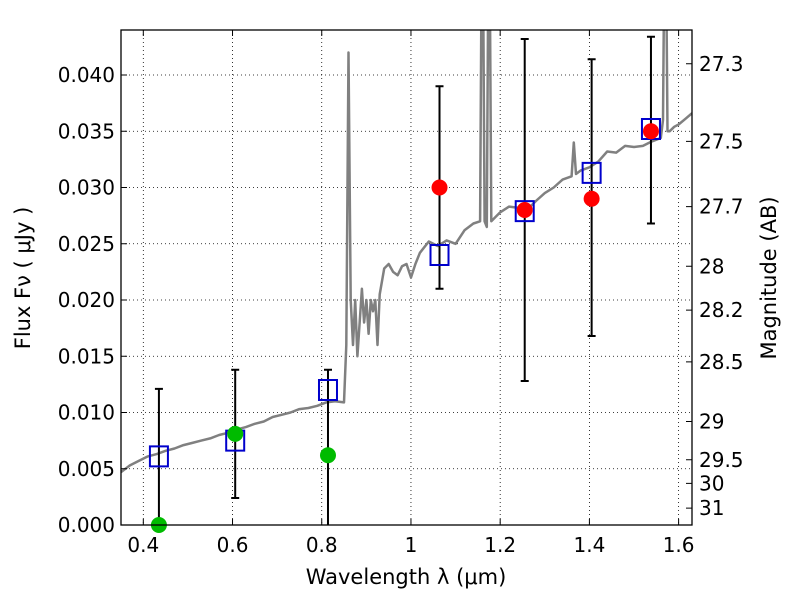  I want to click on x-tick-label: 1, so click(411, 545).